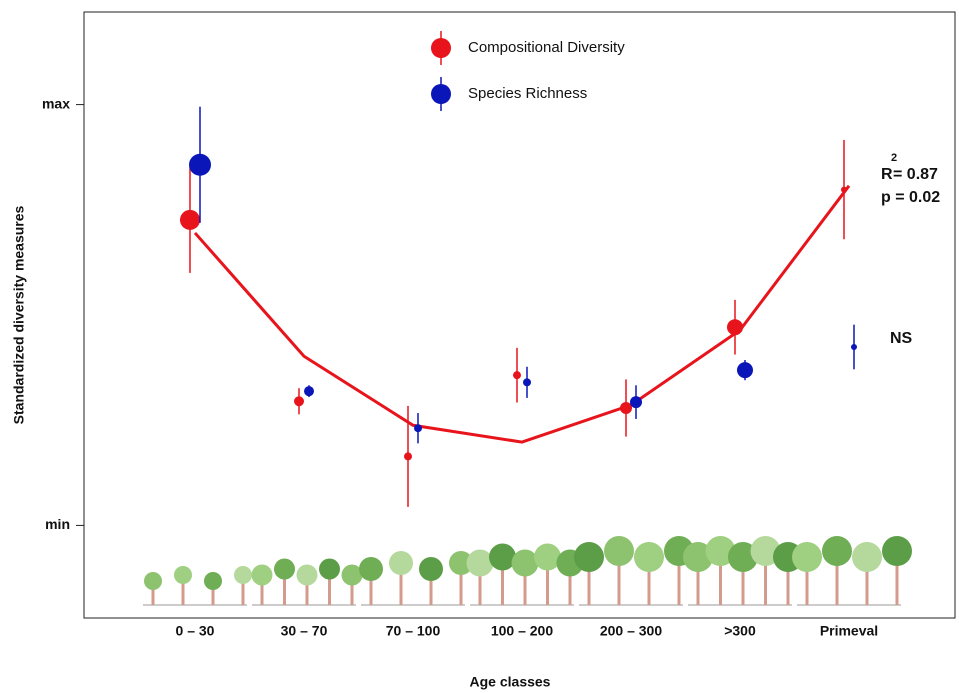 The height and width of the screenshot is (693, 959). Describe the element at coordinates (546, 47) in the screenshot. I see `legend-label: Compositional Diversity` at that location.